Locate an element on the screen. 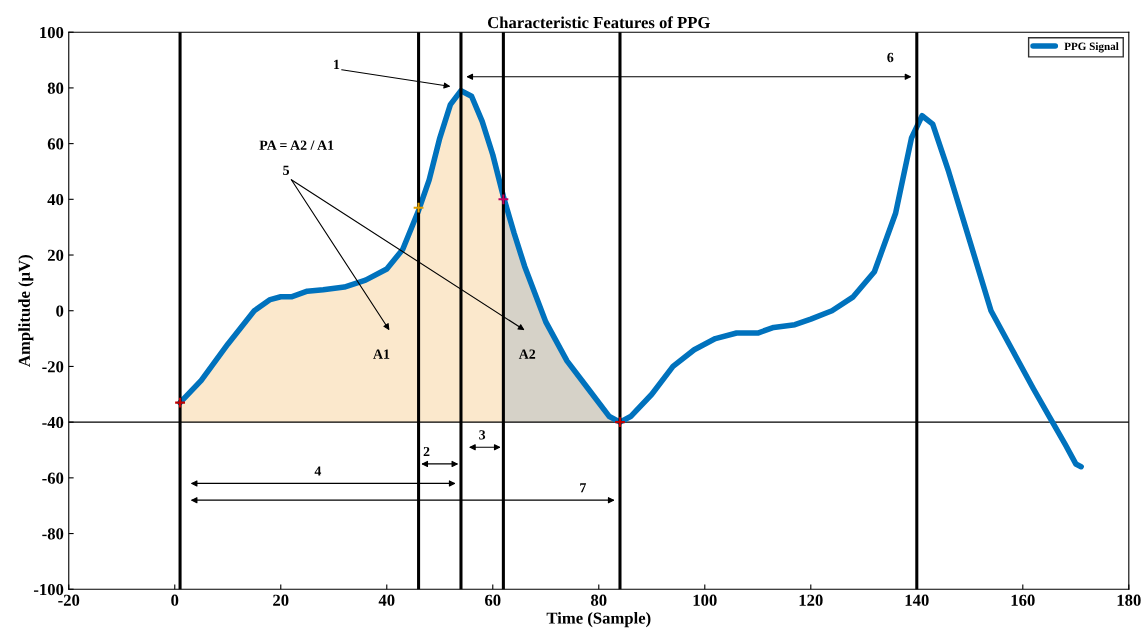 The width and height of the screenshot is (1146, 644). y-tick-label: -20 is located at coordinates (53, 367).